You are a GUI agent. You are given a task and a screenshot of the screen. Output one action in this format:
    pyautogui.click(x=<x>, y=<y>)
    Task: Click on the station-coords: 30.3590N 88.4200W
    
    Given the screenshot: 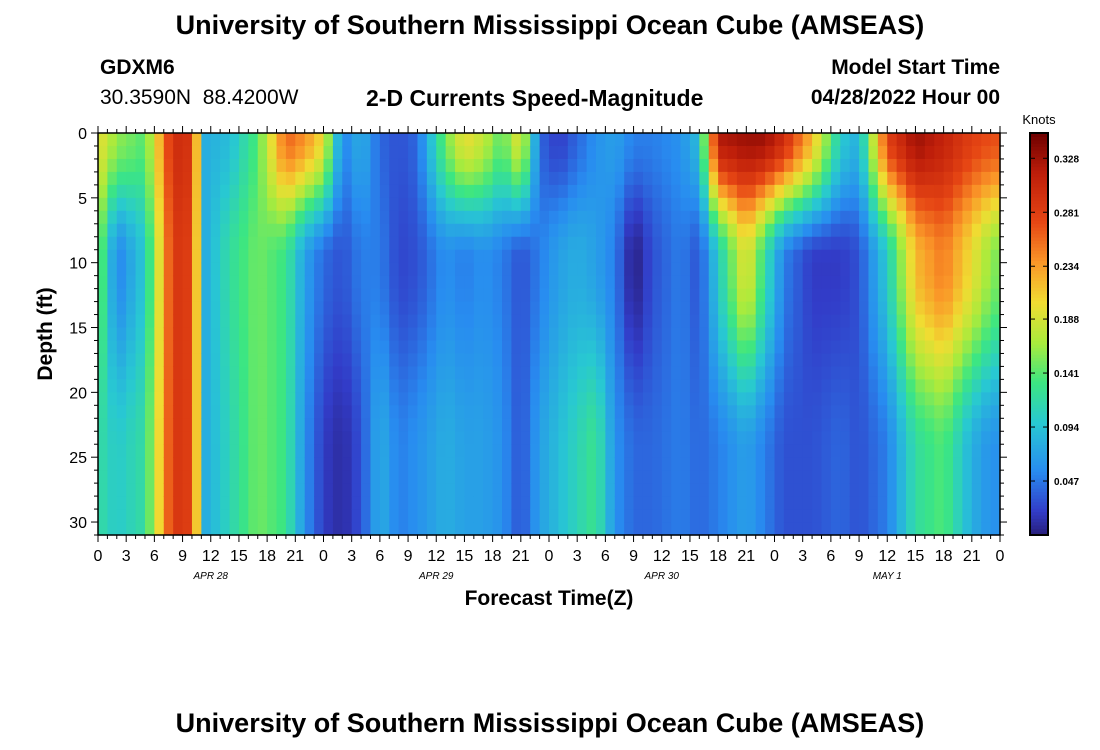 What is the action you would take?
    pyautogui.click(x=199, y=97)
    